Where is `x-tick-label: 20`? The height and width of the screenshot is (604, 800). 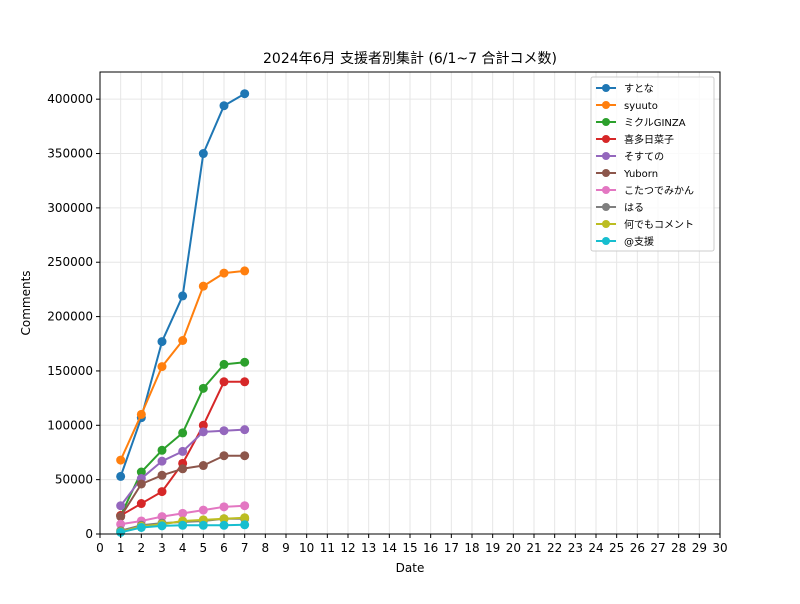 x-tick-label: 20 is located at coordinates (513, 548).